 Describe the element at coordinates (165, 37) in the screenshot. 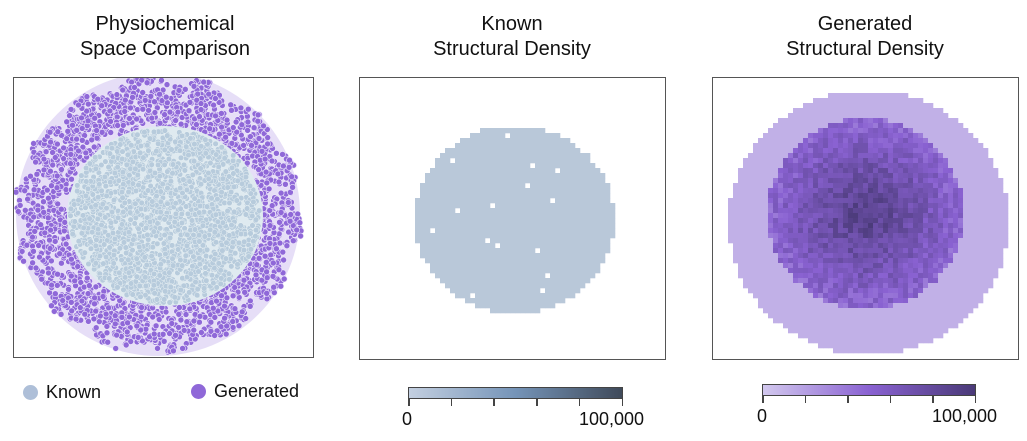

I see `scatter-title: Physiochemical Space Comparison` at that location.